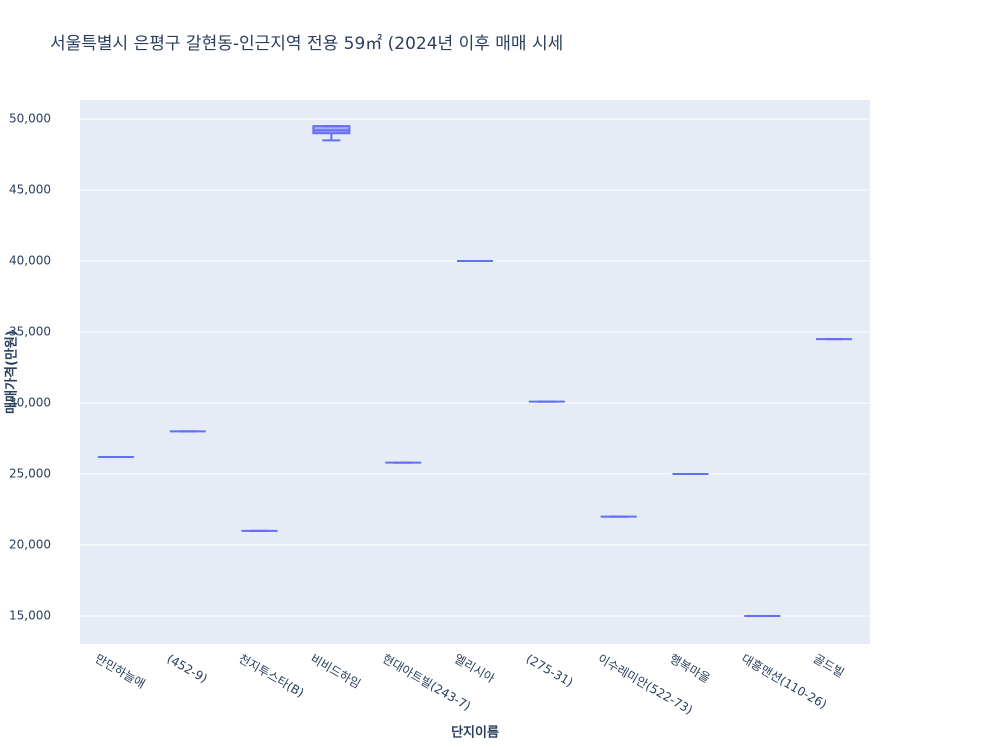  I want to click on x-tick-label: 골드빌, so click(829, 666).